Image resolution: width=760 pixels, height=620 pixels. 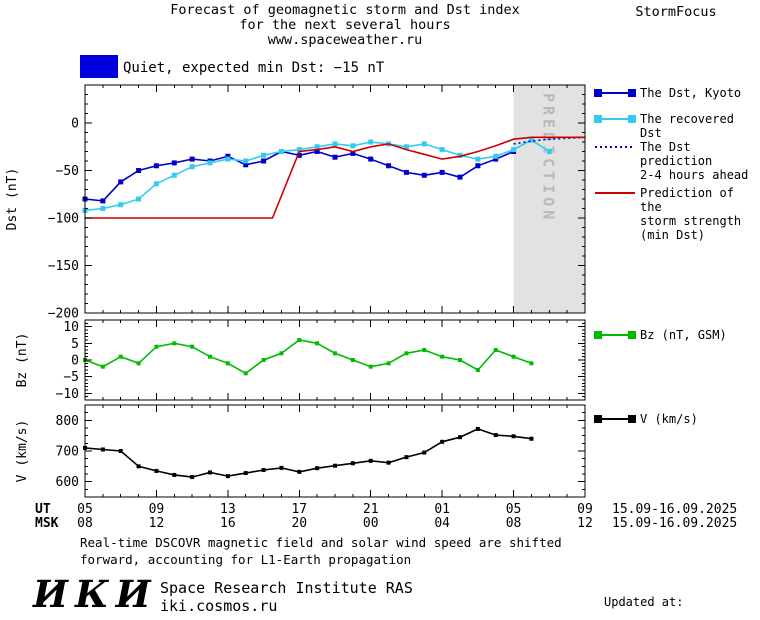 I want to click on legend-dst-prediction: The Dst prediction 2-4 hours ahead, so click(x=677, y=161).